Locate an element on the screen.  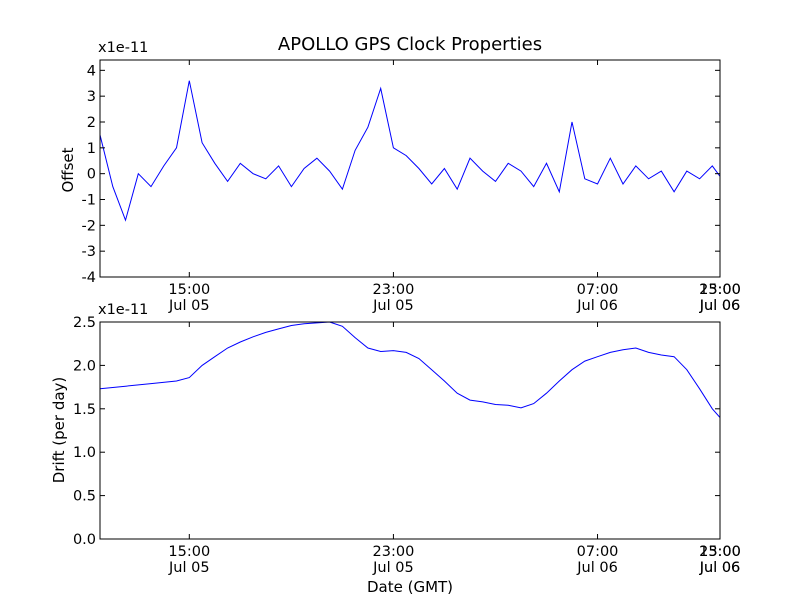
bottom-x-axis-label: Date (GMT) is located at coordinates (410, 587).